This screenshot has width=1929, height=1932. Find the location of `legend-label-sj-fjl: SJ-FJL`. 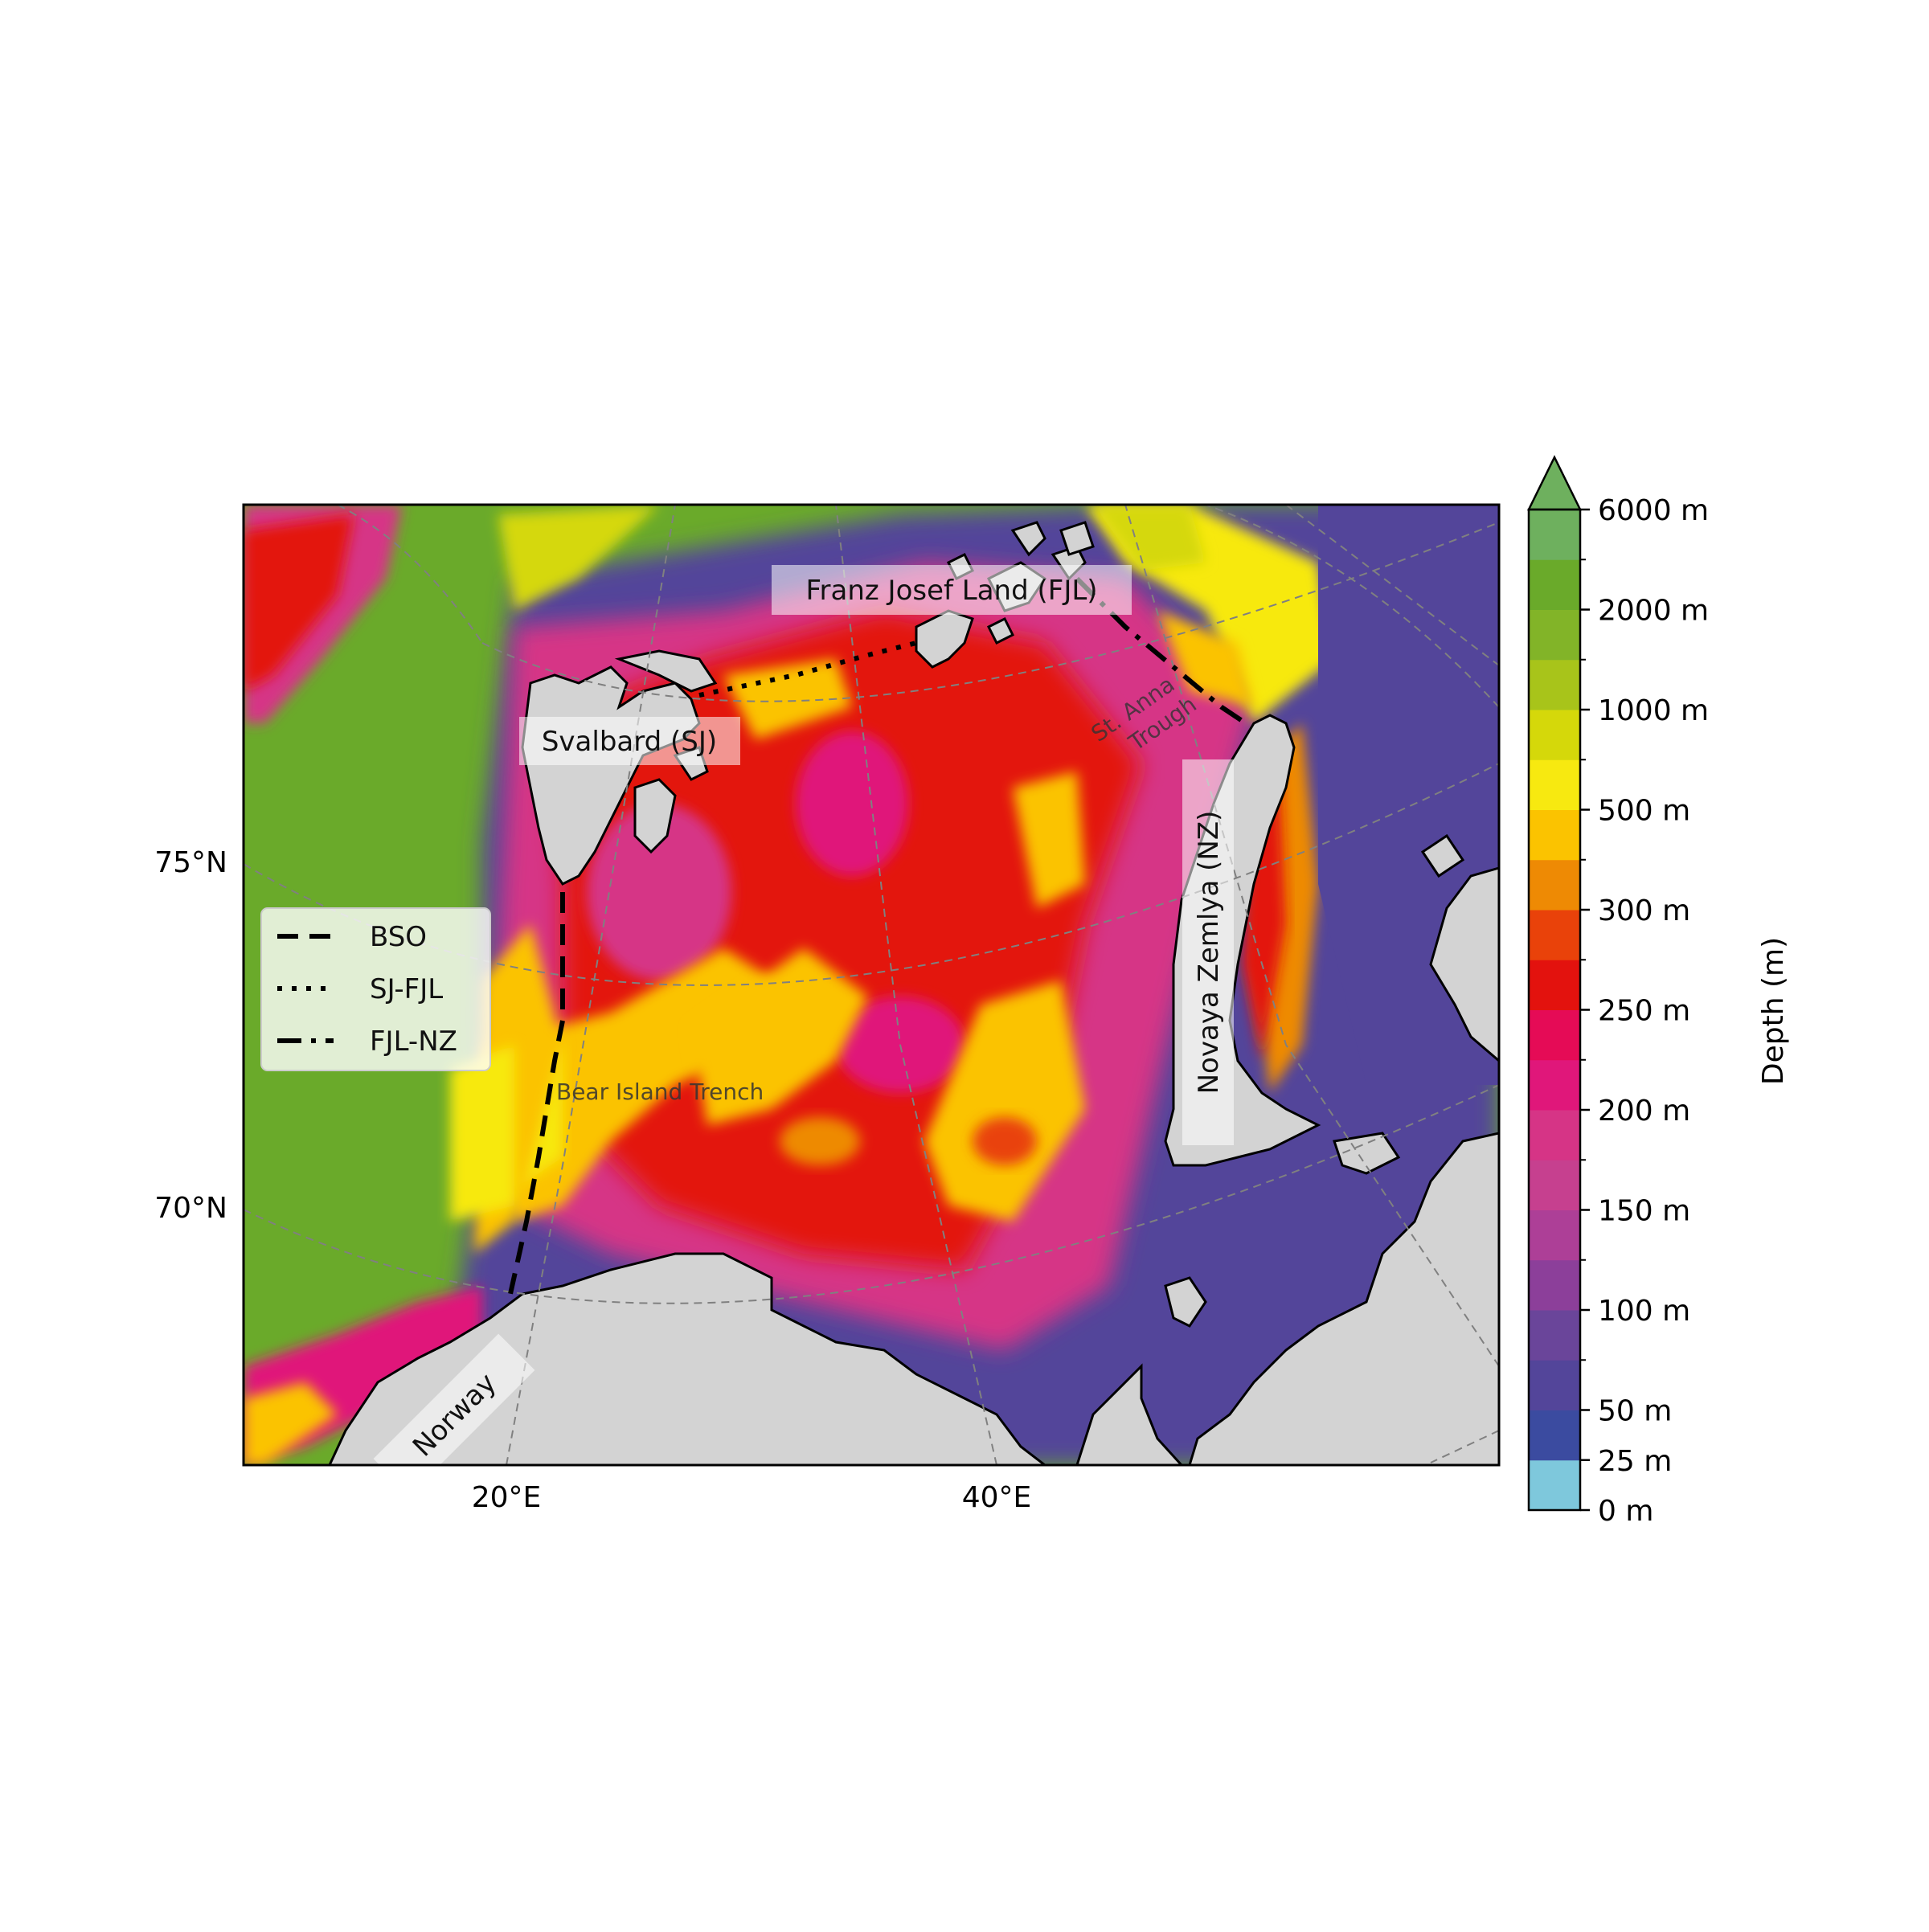

legend-label-sj-fjl: SJ-FJL is located at coordinates (406, 989).